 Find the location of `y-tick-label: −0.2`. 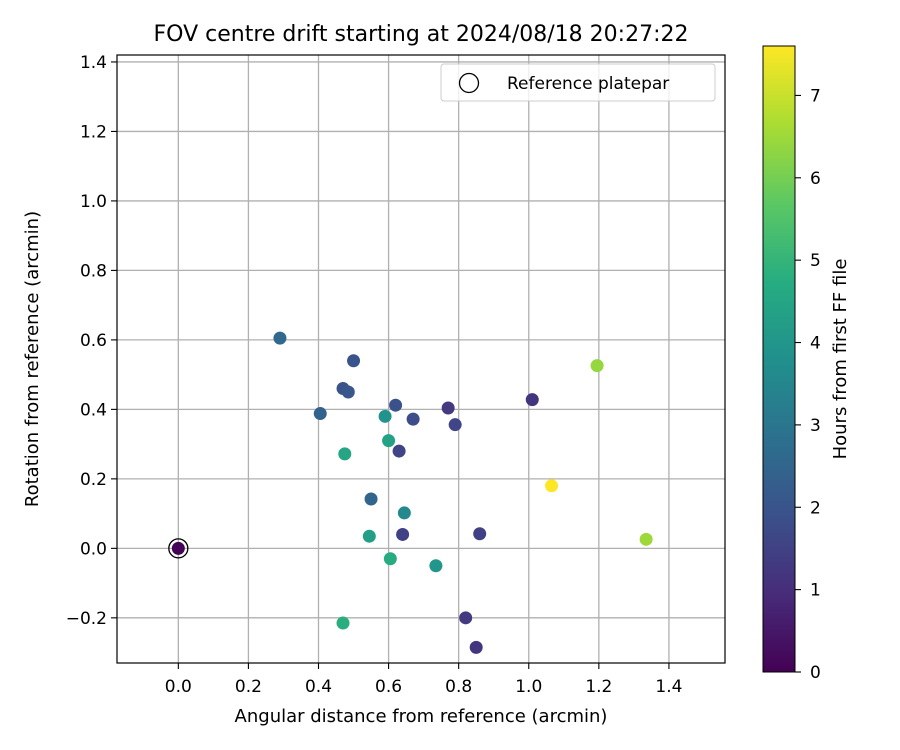

y-tick-label: −0.2 is located at coordinates (86, 619).